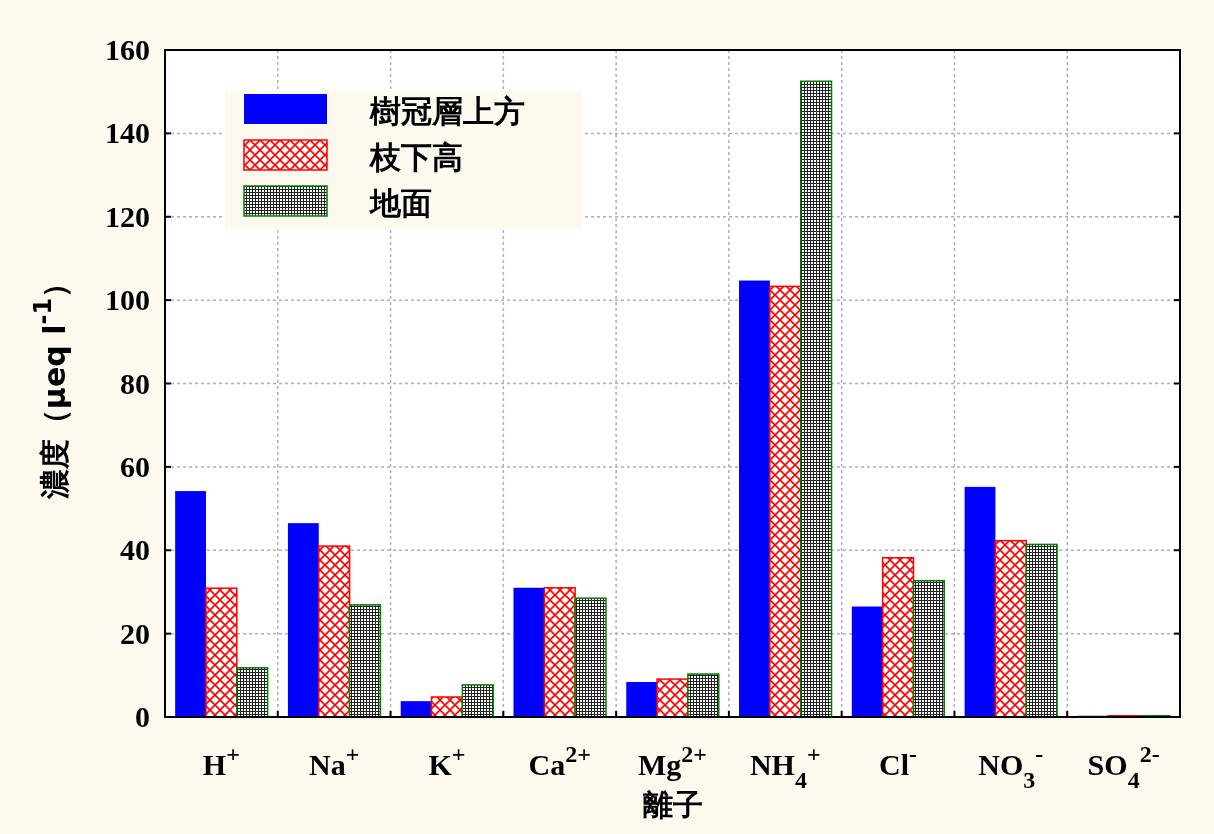  What do you see at coordinates (447, 111) in the screenshot?
I see `legend-label: 樹冠層上方` at bounding box center [447, 111].